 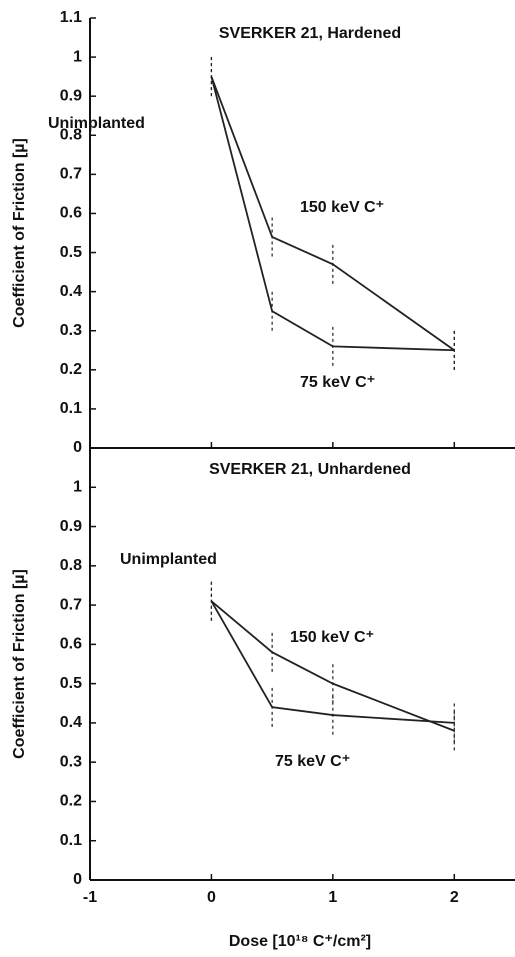 I want to click on x-tick-label: 0, so click(x=211, y=897).